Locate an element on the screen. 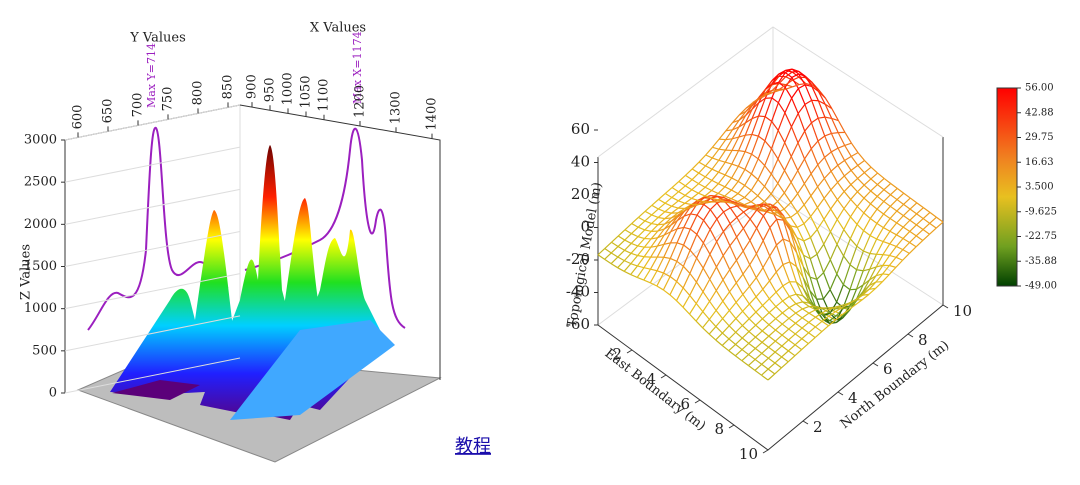 The width and height of the screenshot is (1080, 485). east-tick-label: 10 is located at coordinates (748, 454).